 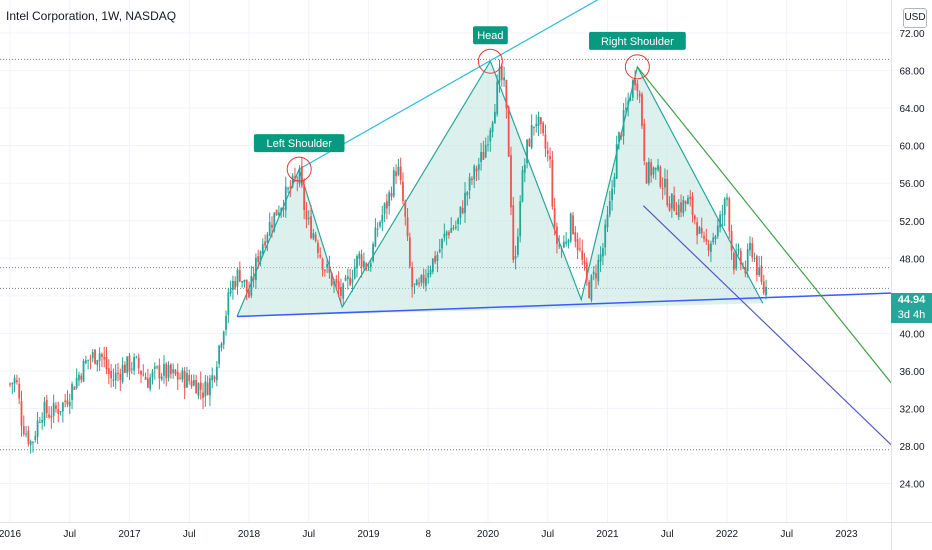 What do you see at coordinates (368, 534) in the screenshot?
I see `x-tick-label: 2019` at bounding box center [368, 534].